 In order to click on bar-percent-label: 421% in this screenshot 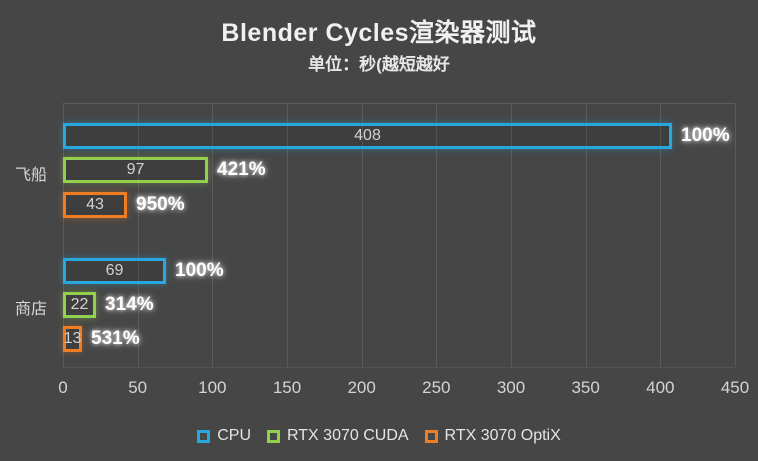, I will do `click(241, 169)`.